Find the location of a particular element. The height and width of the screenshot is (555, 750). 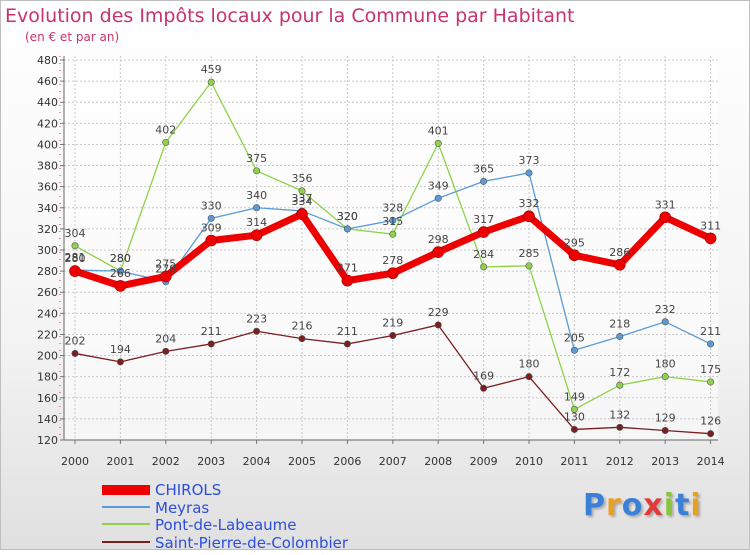

data-label-saint-pierre-de-colombier: 130 is located at coordinates (574, 416).